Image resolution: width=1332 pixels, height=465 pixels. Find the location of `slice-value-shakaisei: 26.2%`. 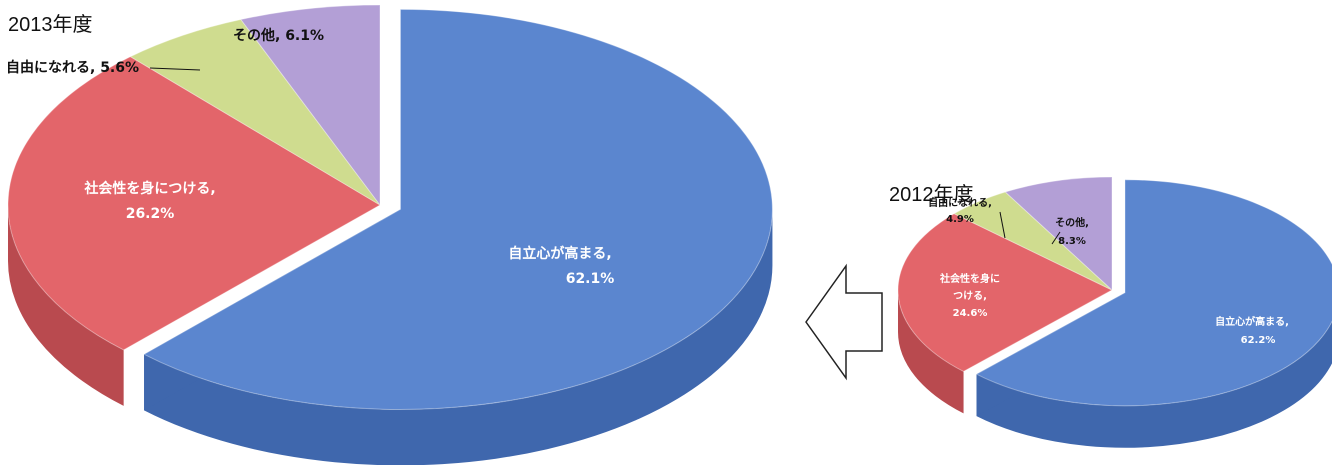

slice-value-shakaisei: 26.2% is located at coordinates (150, 214).